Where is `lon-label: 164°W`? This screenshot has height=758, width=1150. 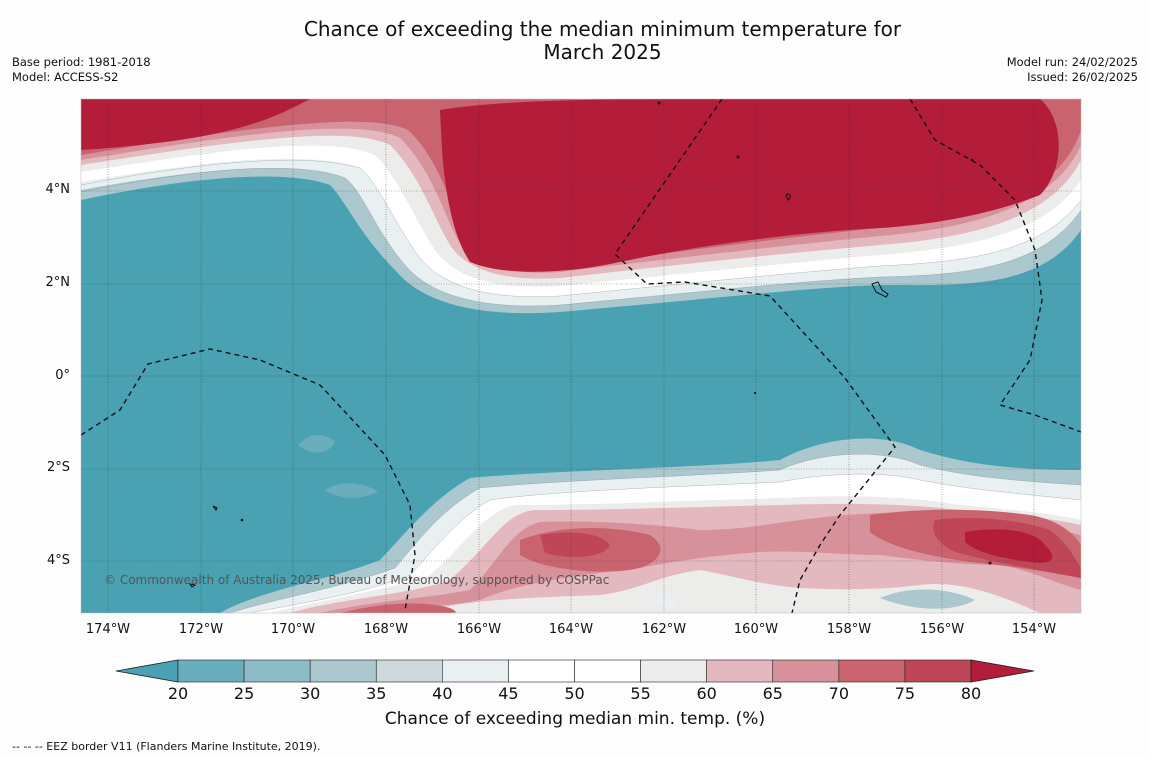 lon-label: 164°W is located at coordinates (571, 629).